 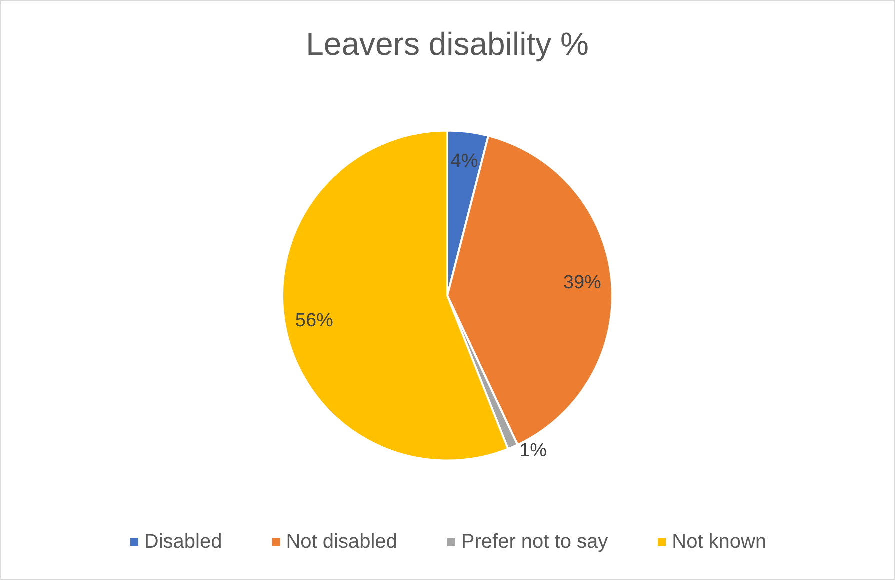 I want to click on data-label: 39%, so click(x=582, y=283).